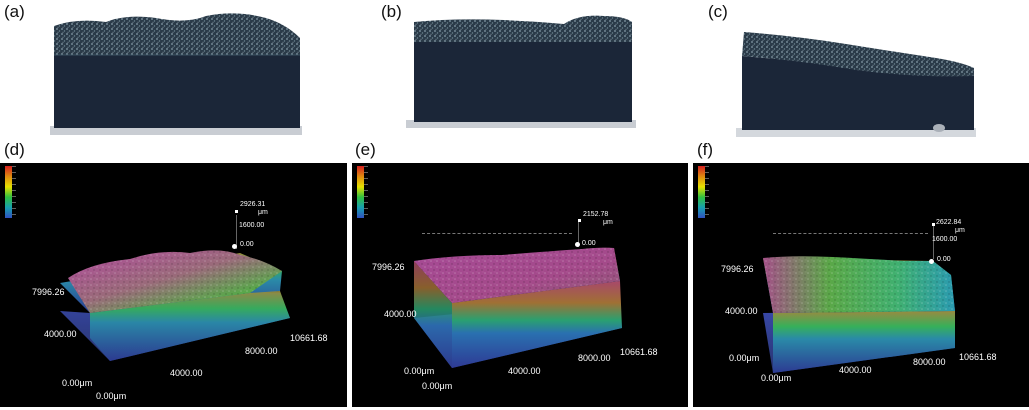 This screenshot has height=410, width=1029. I want to click on mid-height-value-d: 1600.00, so click(252, 225).